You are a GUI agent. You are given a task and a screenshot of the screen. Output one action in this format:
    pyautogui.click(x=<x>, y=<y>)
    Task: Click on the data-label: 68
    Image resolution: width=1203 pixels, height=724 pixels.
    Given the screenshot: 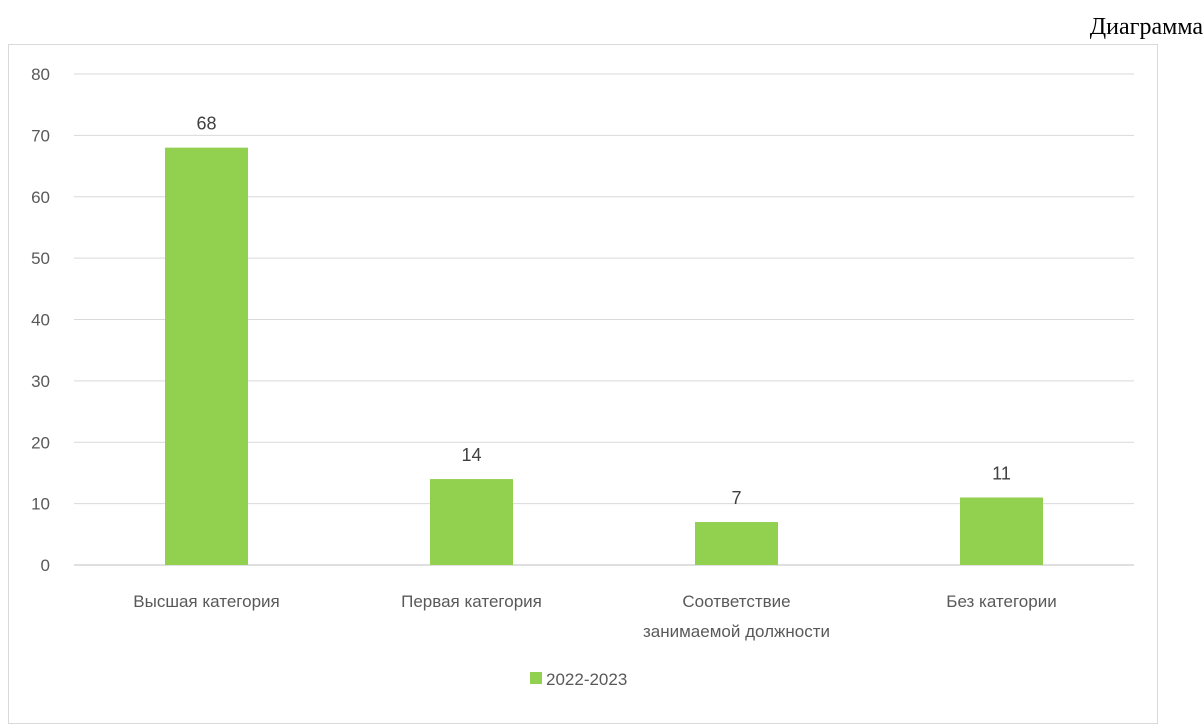 What is the action you would take?
    pyautogui.click(x=206, y=124)
    